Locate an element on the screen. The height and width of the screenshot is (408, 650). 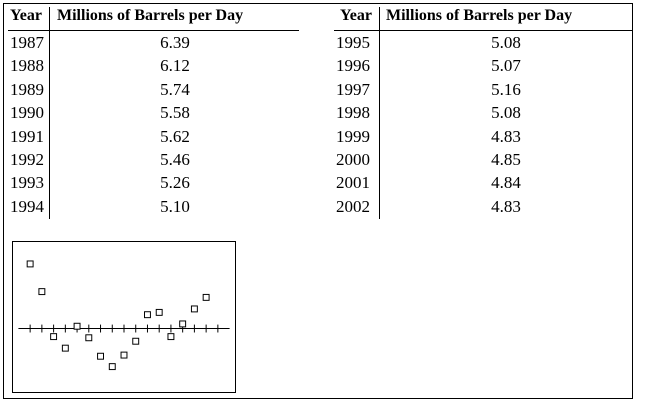
year-cell: 1996 is located at coordinates (353, 66).